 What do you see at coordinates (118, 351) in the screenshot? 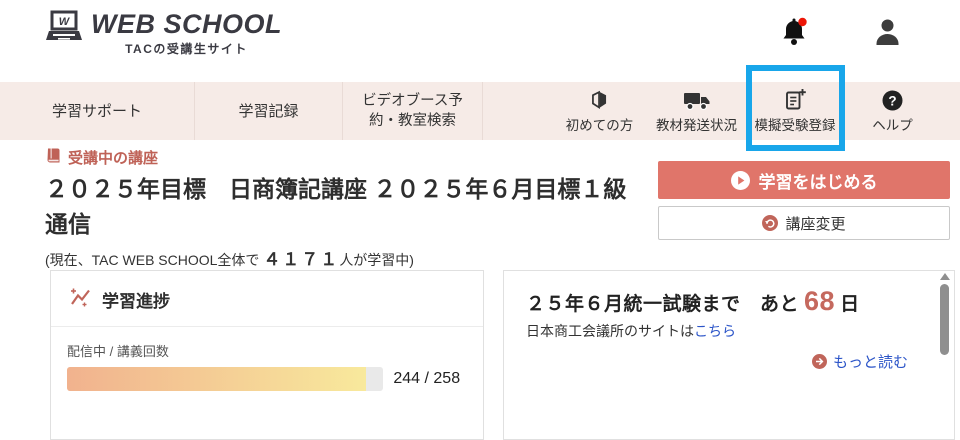
I see `metric-label: 配信中 / 講義回数` at bounding box center [118, 351].